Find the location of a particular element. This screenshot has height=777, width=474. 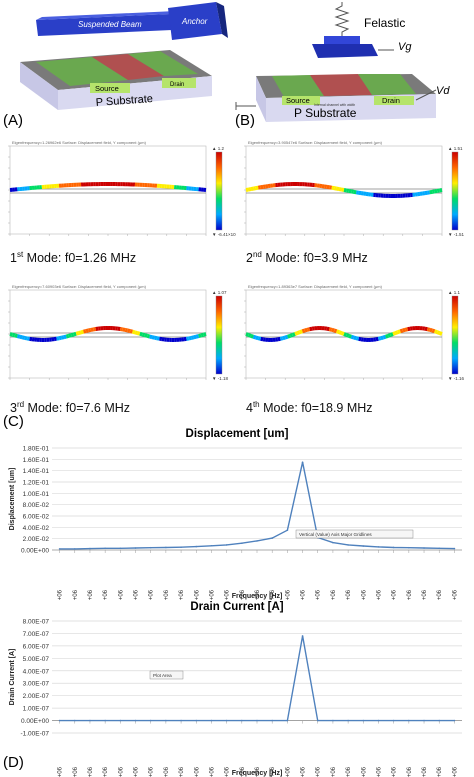

gate-voltage-label: Vg is located at coordinates (405, 47).